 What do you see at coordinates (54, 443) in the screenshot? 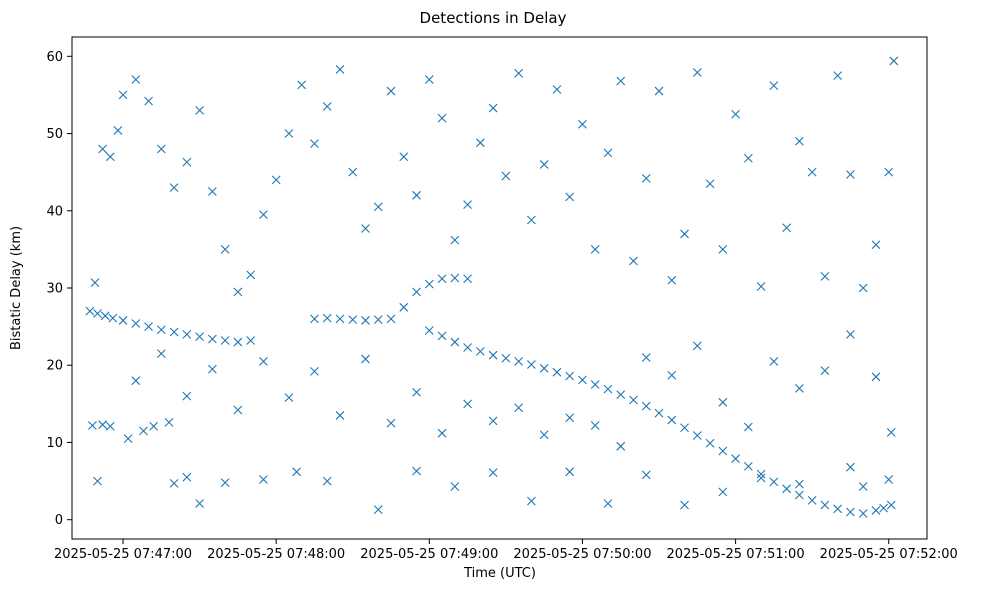
I see `y-tick-label: 10` at bounding box center [54, 443].